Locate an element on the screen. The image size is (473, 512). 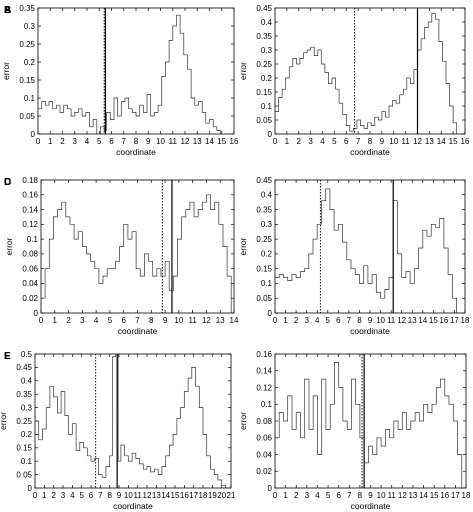
panel-letter: F is located at coordinates (7, 356).